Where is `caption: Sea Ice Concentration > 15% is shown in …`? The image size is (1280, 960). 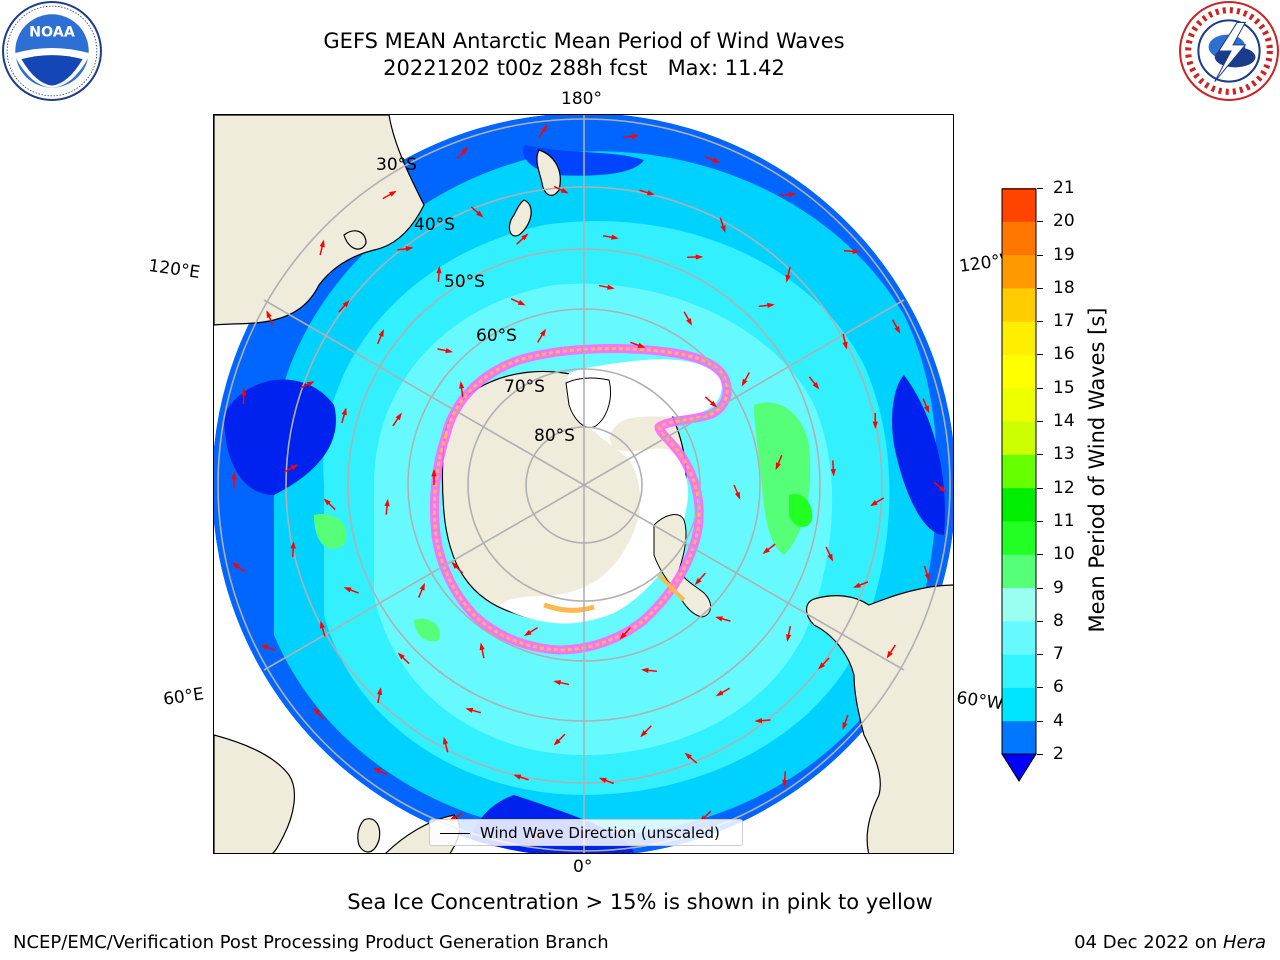
caption: Sea Ice Concentration > 15% is shown in … is located at coordinates (640, 902).